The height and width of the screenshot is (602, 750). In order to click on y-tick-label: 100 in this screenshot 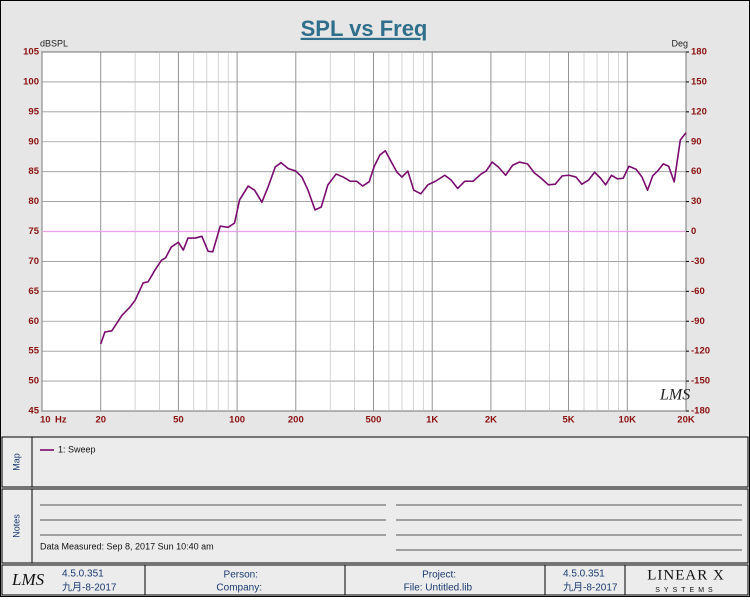, I will do `click(31, 81)`.